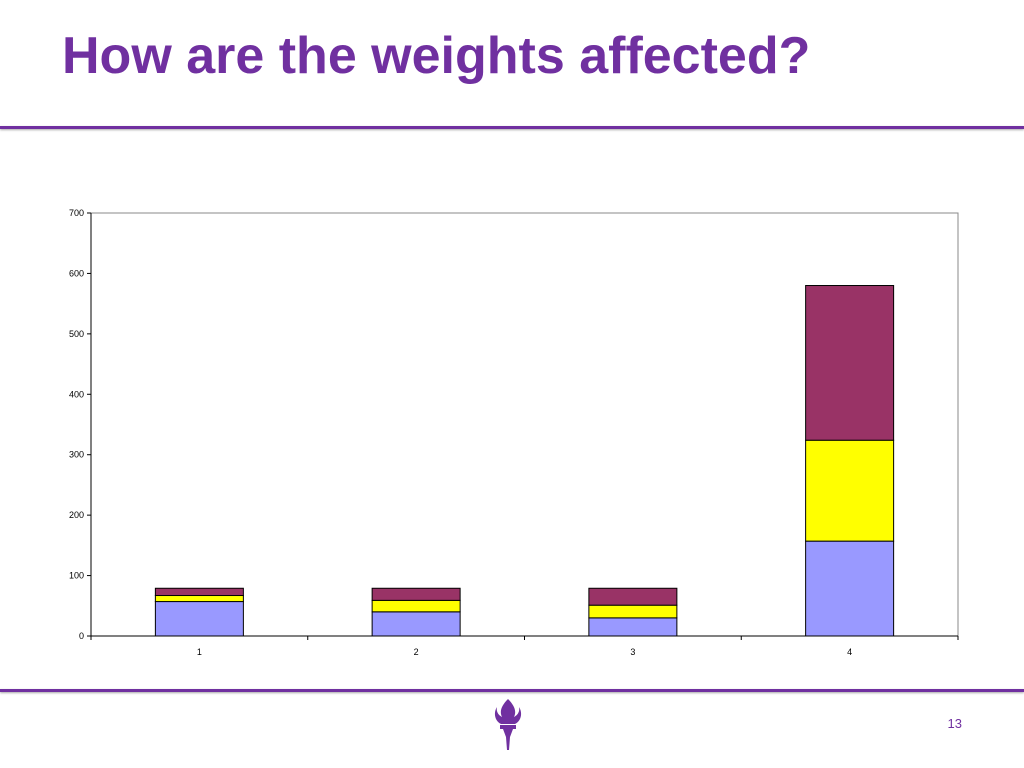 The height and width of the screenshot is (768, 1024). Describe the element at coordinates (199, 652) in the screenshot. I see `x-tick-label: 1` at that location.